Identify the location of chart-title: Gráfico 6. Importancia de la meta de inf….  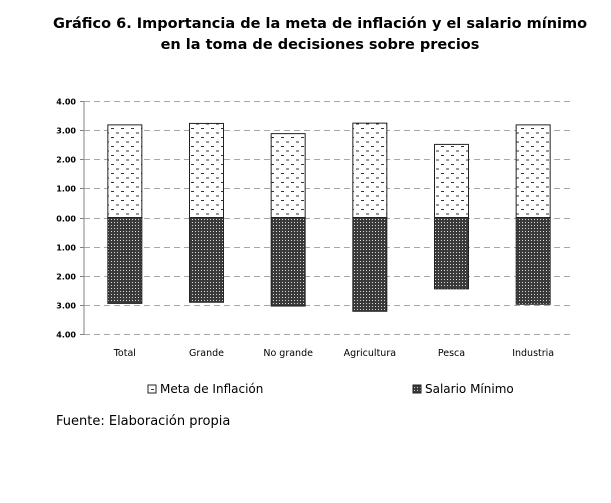
(320, 34).